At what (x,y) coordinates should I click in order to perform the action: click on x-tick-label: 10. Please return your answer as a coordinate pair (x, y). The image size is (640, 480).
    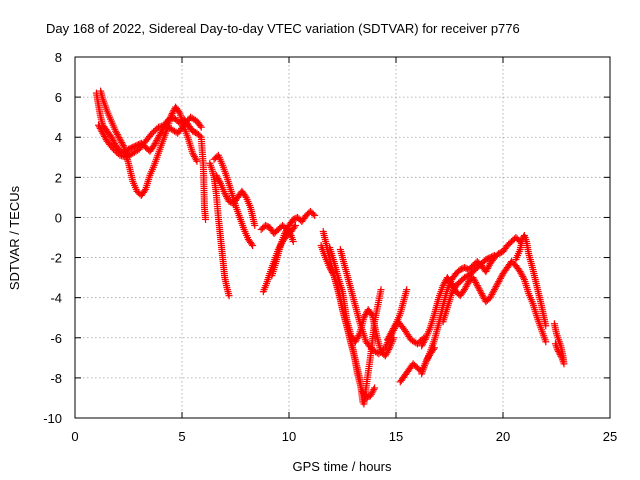
    Looking at the image, I should click on (289, 436).